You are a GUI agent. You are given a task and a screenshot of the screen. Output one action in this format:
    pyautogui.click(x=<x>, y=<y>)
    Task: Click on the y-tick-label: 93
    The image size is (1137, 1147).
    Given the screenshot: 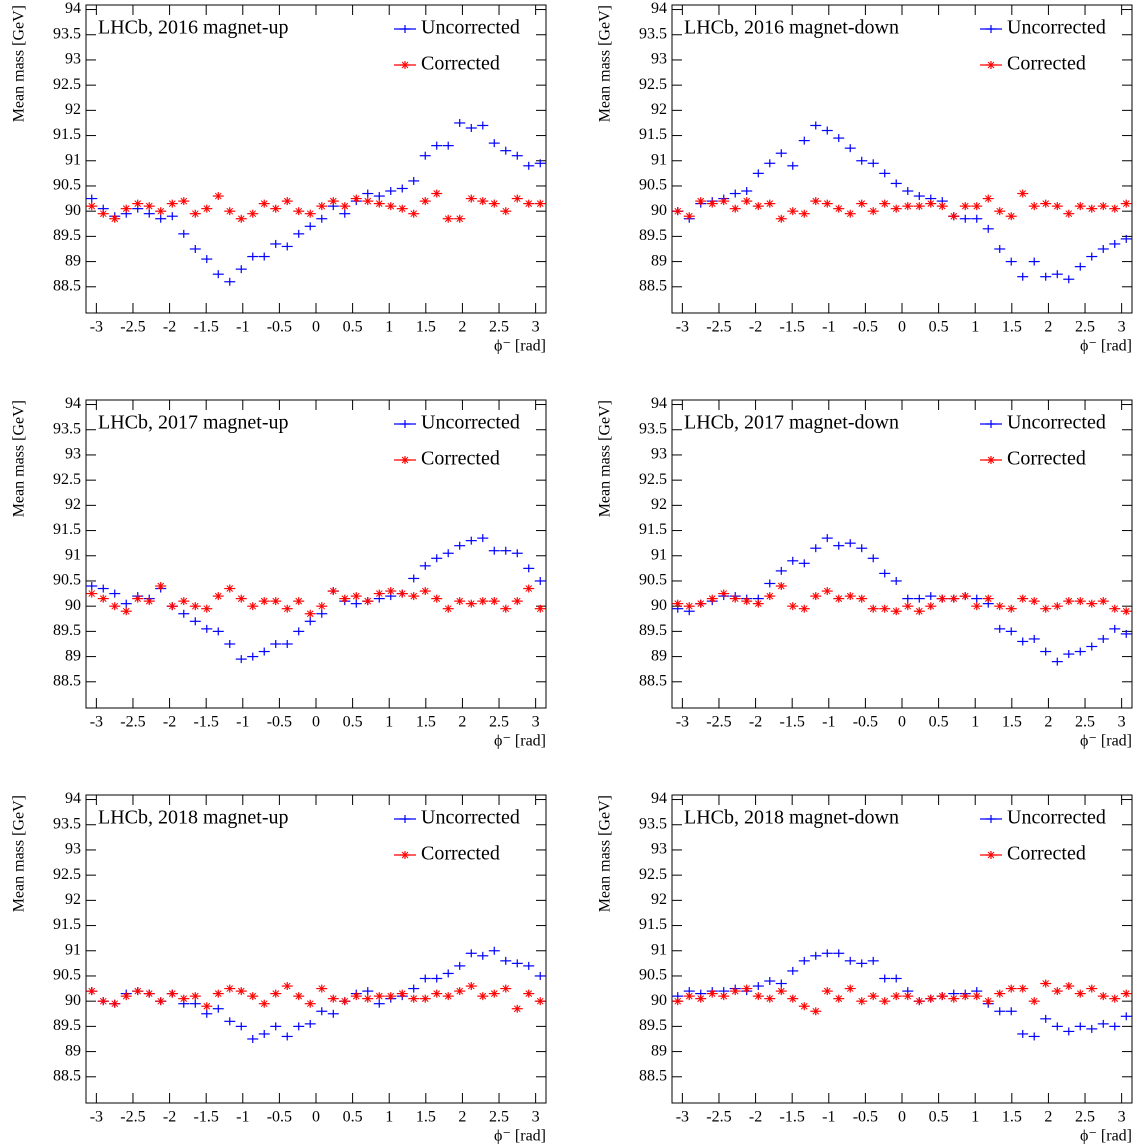 What is the action you would take?
    pyautogui.click(x=659, y=59)
    